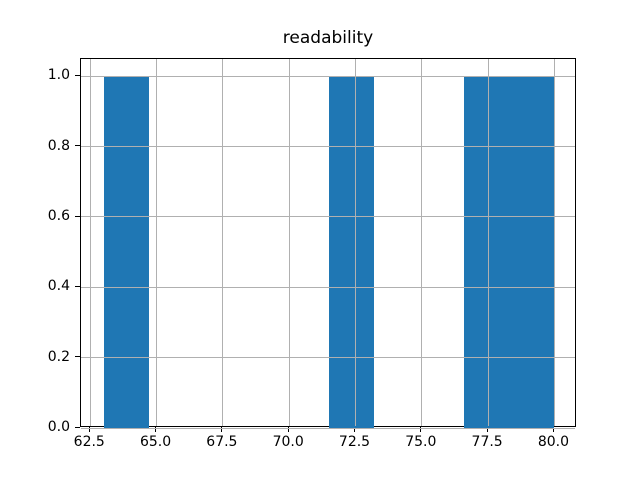 The height and width of the screenshot is (480, 640). I want to click on y-tick-label: 0.4, so click(58, 286).